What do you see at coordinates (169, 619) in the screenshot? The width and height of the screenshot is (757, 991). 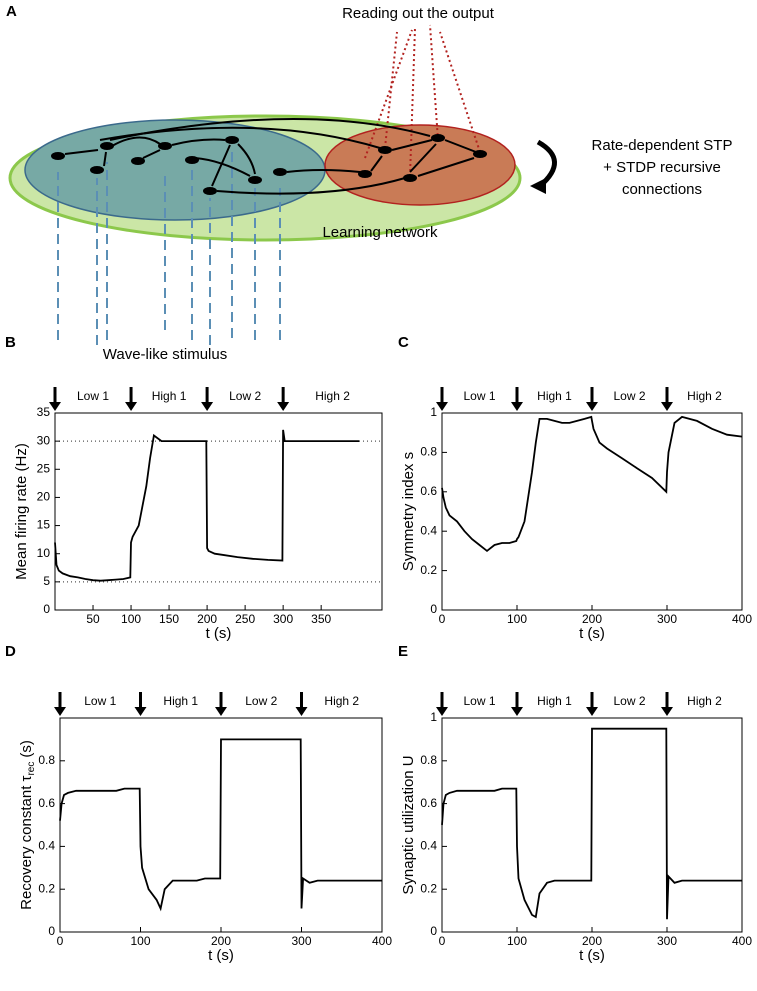 I see `x-tick-label: 150` at bounding box center [169, 619].